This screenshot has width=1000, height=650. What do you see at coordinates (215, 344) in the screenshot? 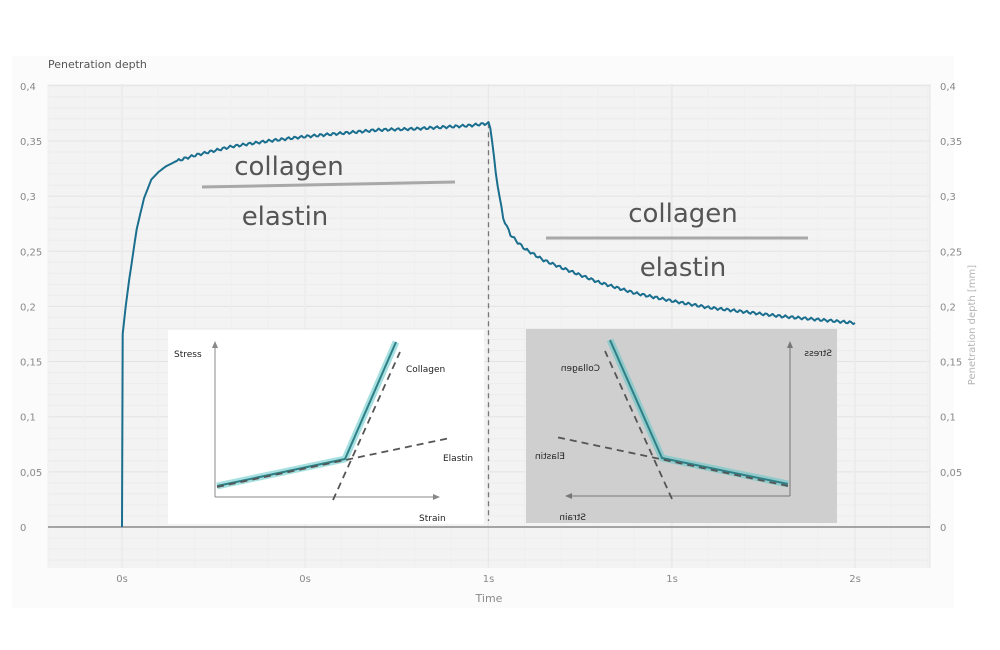
I see `inset-left-y-arrow` at bounding box center [215, 344].